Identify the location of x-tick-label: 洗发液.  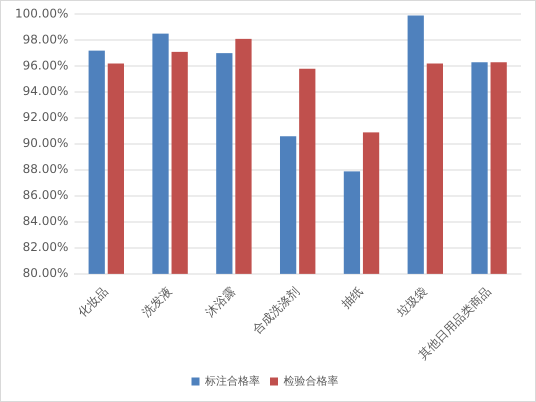
(156, 302).